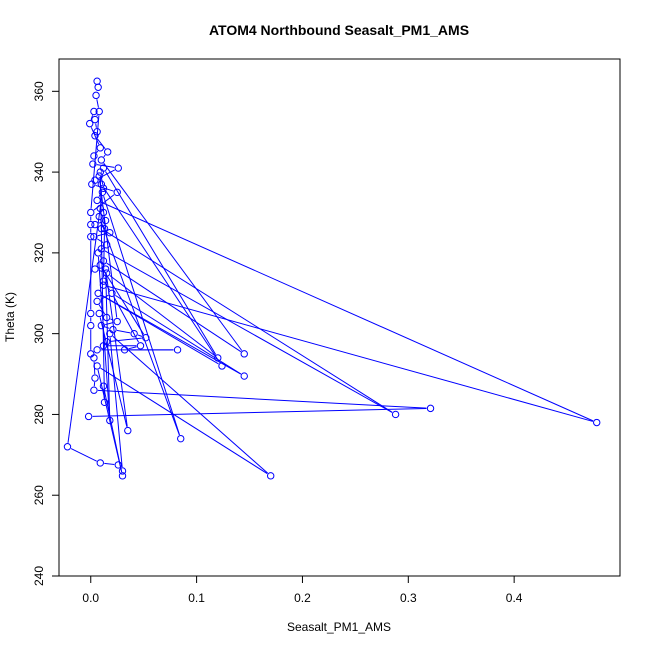 Image resolution: width=650 pixels, height=650 pixels. Describe the element at coordinates (302, 598) in the screenshot. I see `x-tick-label: 0.2` at that location.